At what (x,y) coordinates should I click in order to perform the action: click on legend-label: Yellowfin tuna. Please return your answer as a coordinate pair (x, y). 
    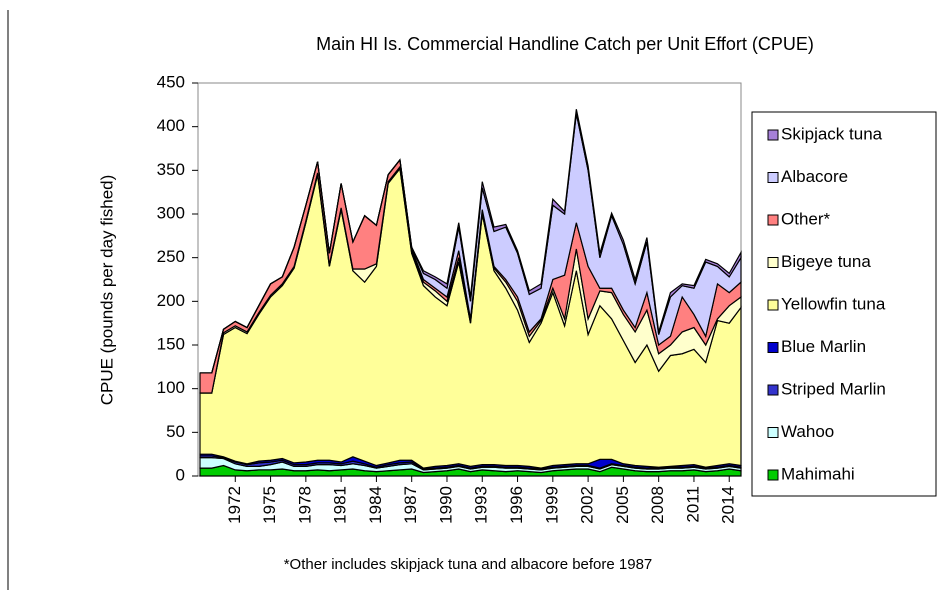
    Looking at the image, I should click on (833, 303).